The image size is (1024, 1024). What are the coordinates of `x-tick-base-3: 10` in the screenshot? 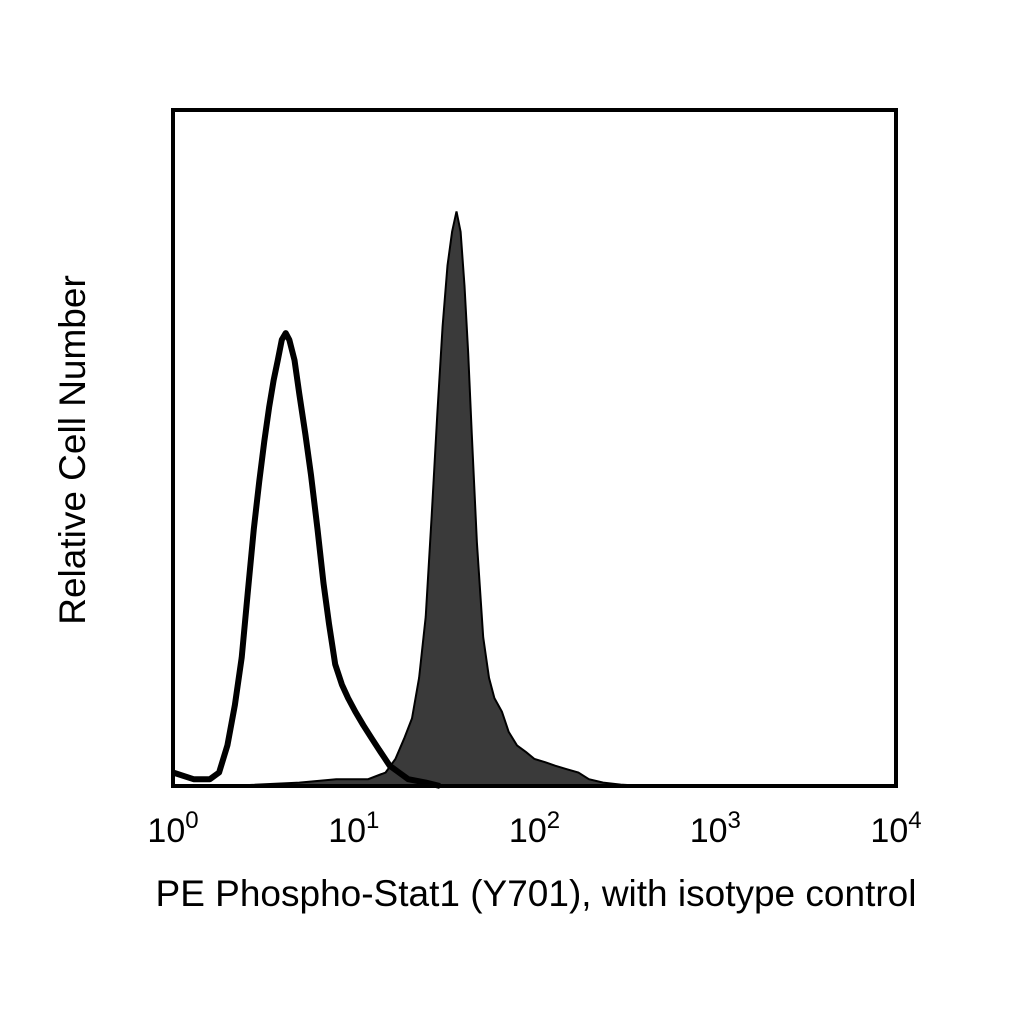 It's located at (709, 831).